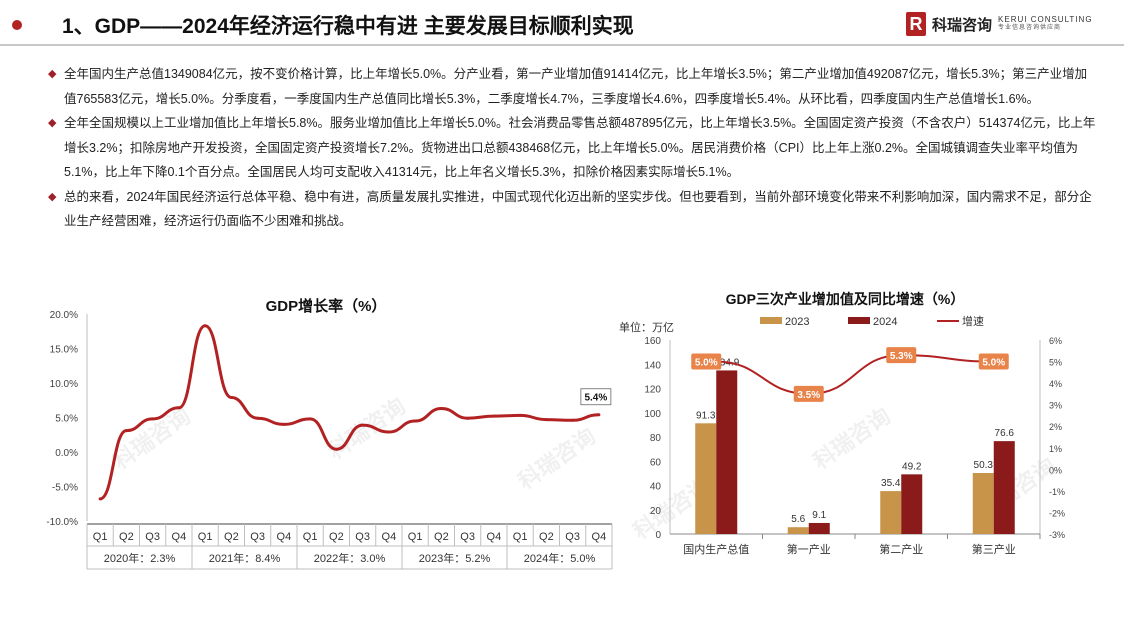 The image size is (1124, 619). What do you see at coordinates (520, 415) in the screenshot?
I see `data-point-q17` at bounding box center [520, 415].